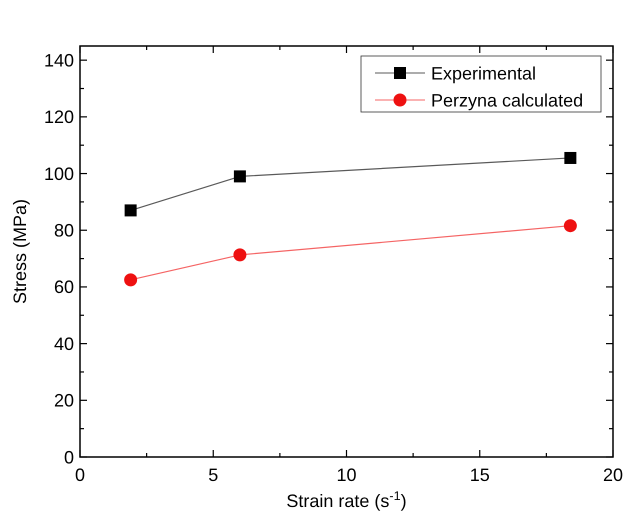 This screenshot has height=514, width=634. I want to click on x-axis-title: Strain rate (s$^{-1}$), so click(346, 500).